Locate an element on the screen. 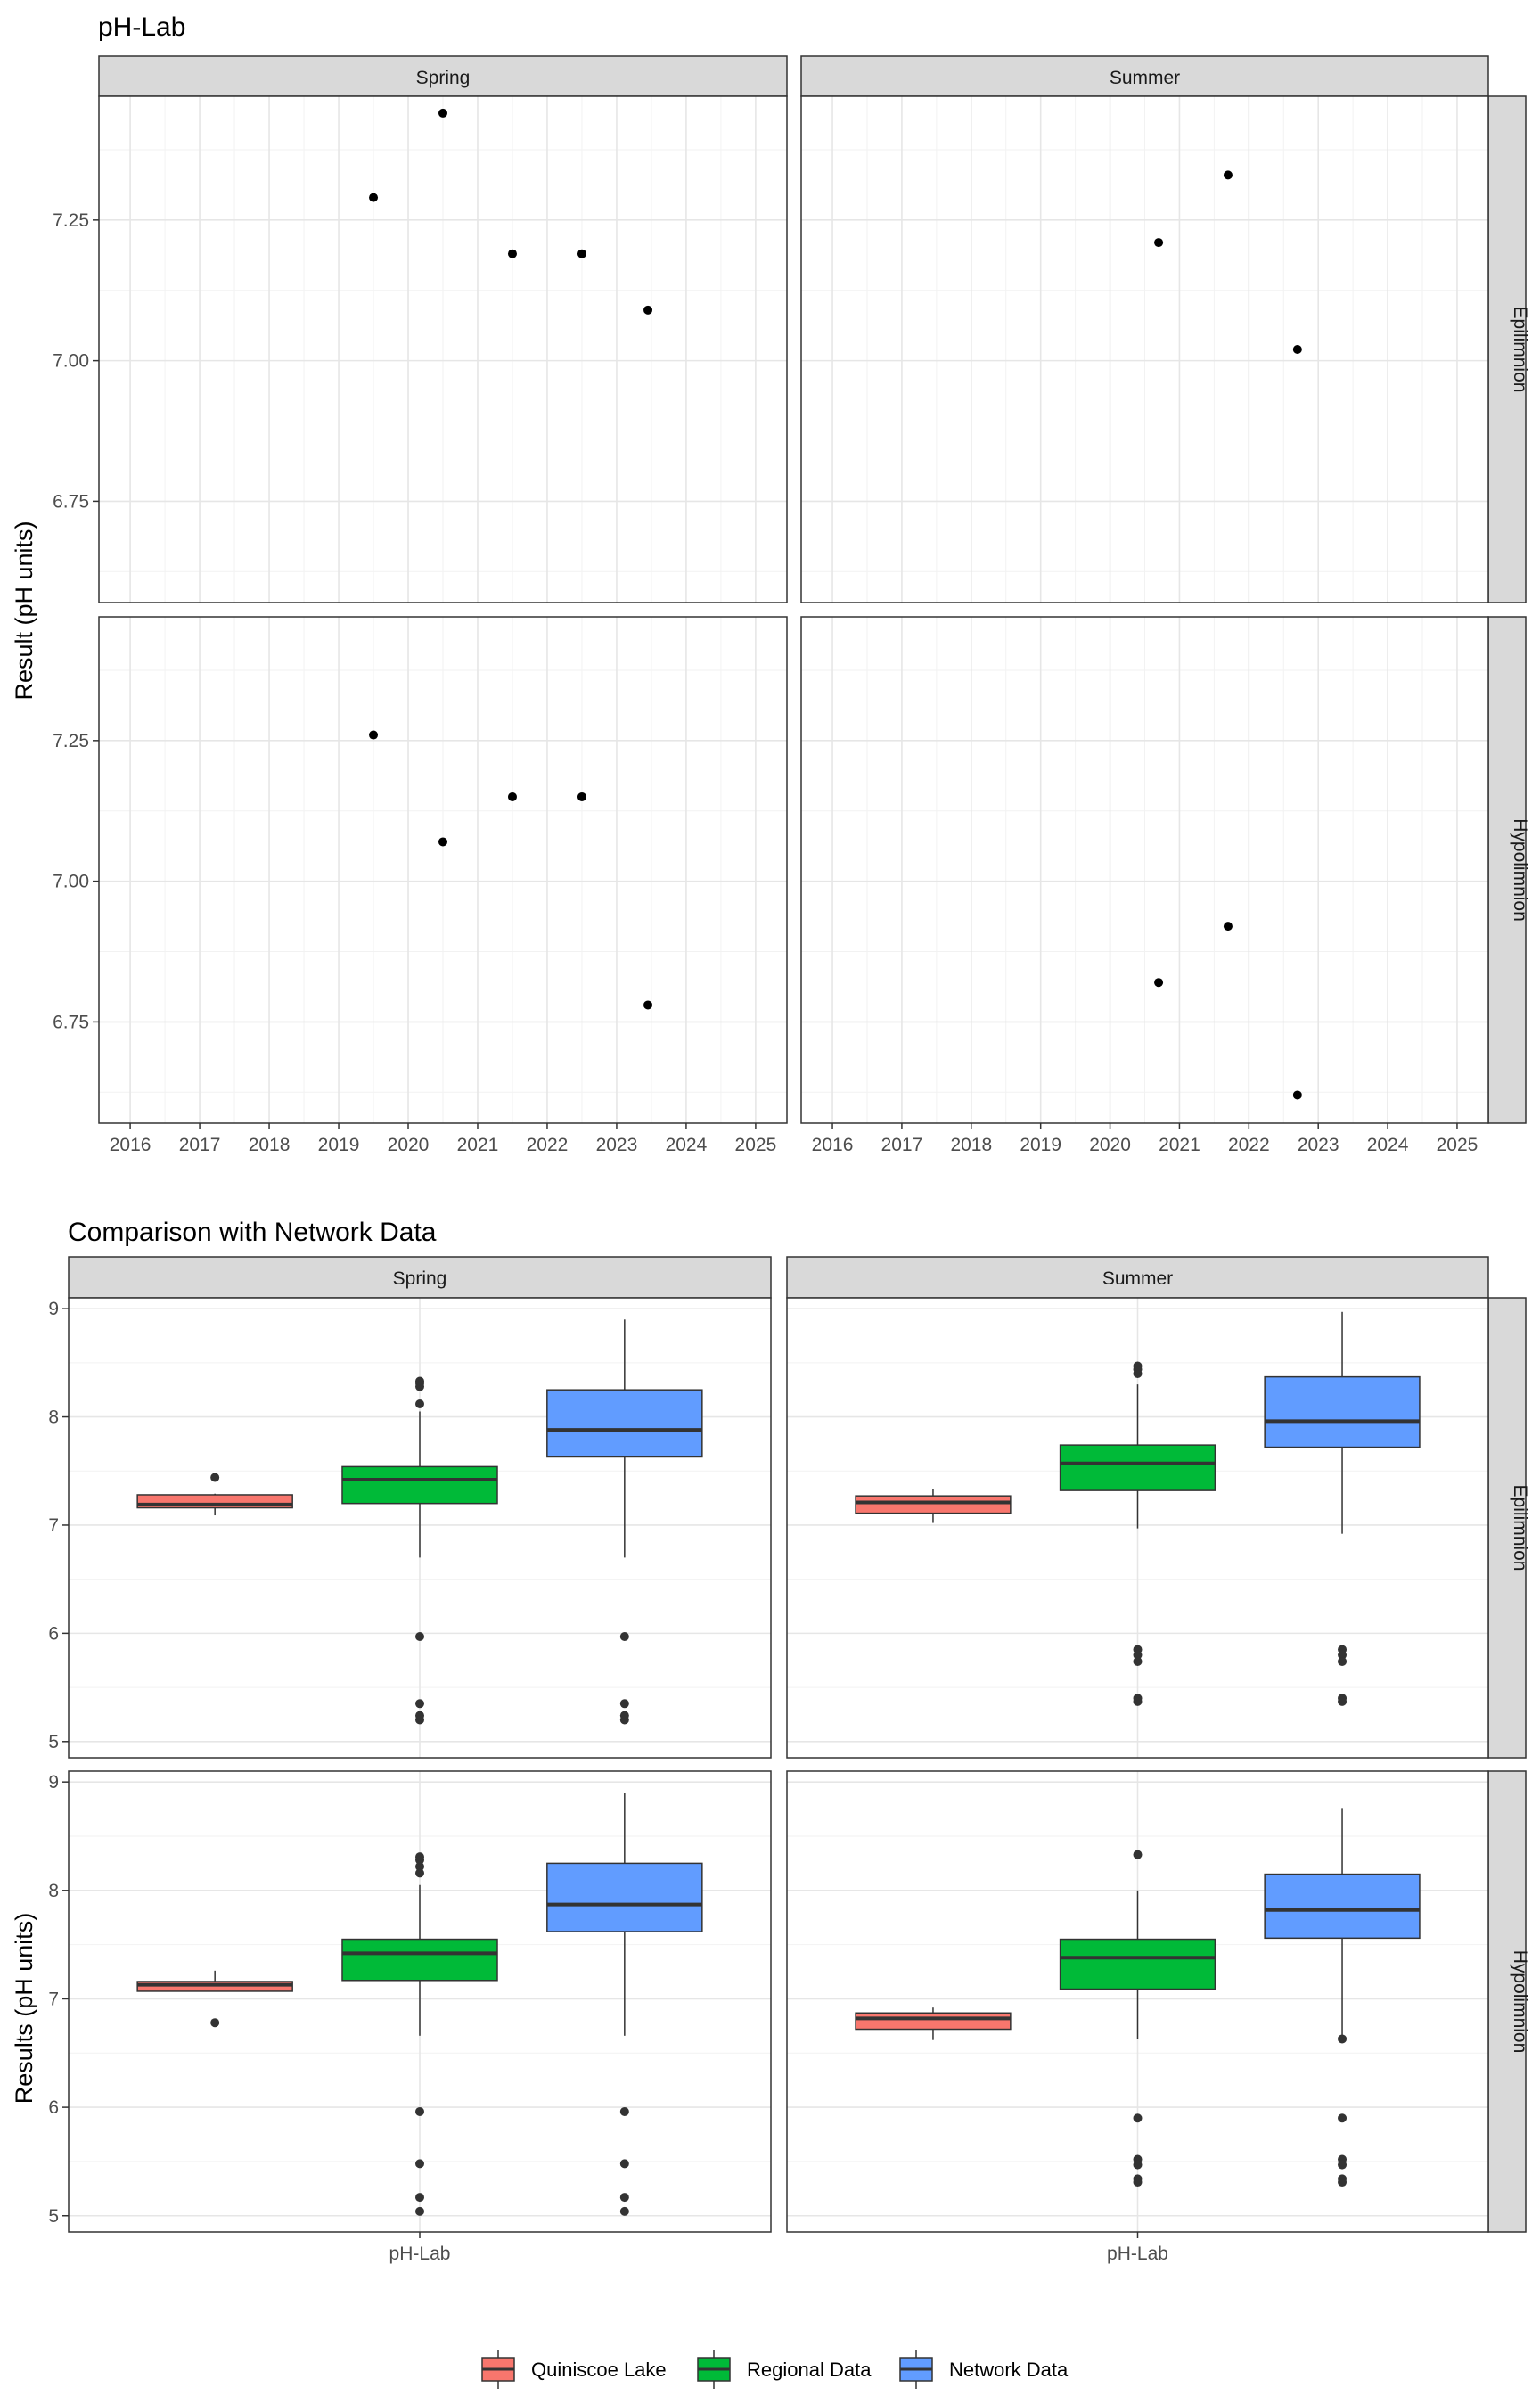 The height and width of the screenshot is (2396, 1540). strip-epilimnion is located at coordinates (1507, 1528).